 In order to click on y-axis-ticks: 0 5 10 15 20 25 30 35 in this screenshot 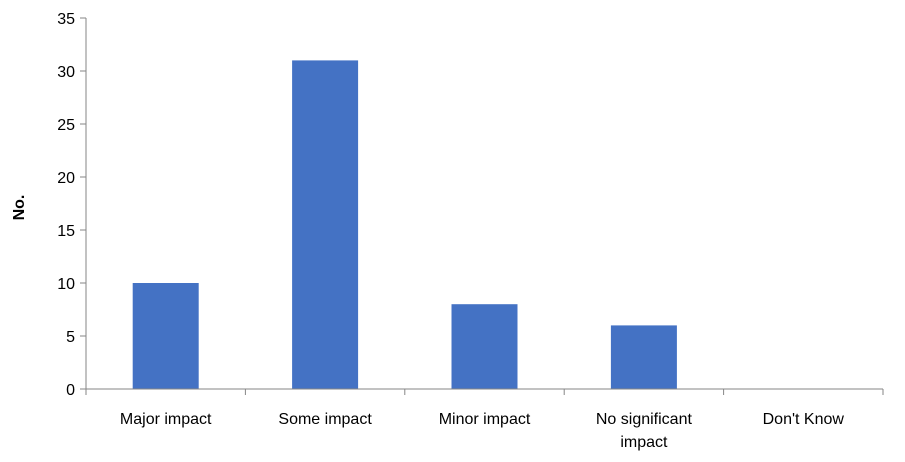, I will do `click(71, 205)`.